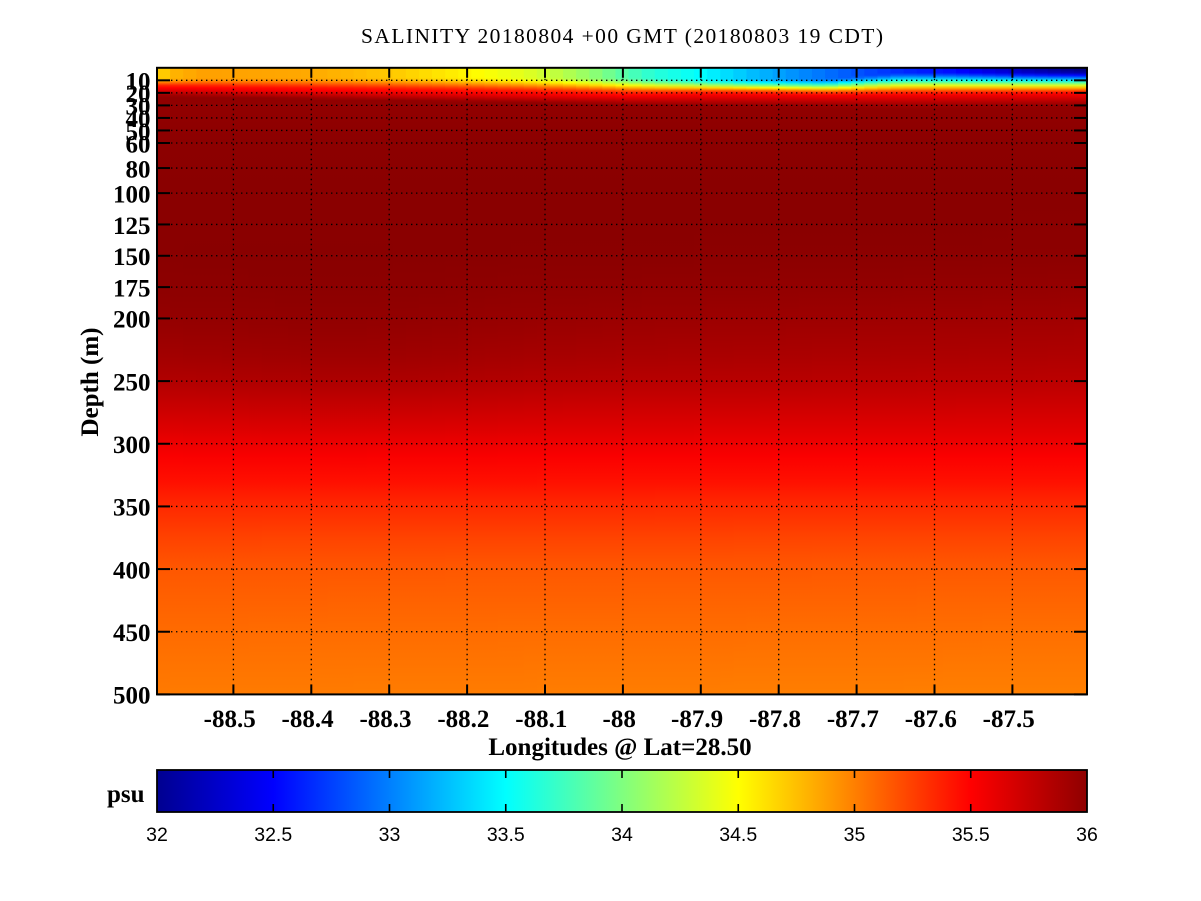  What do you see at coordinates (619, 719) in the screenshot?
I see `svg-text: -88` at bounding box center [619, 719].